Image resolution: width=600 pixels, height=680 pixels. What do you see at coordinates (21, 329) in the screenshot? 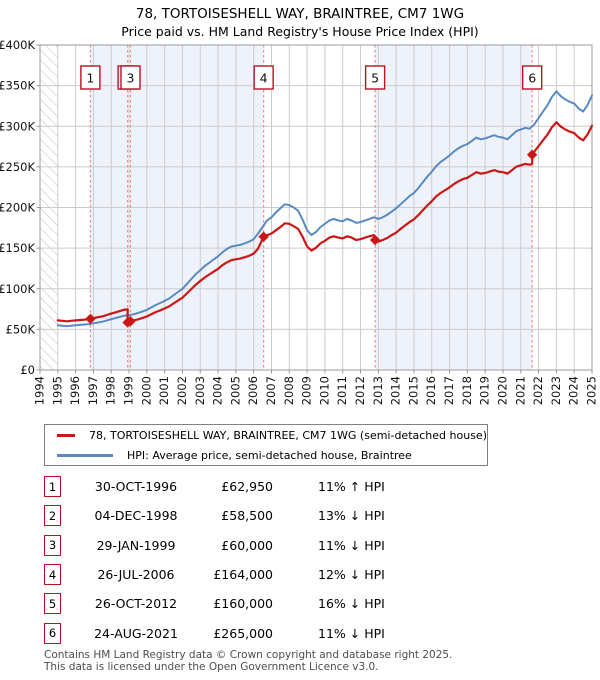
I see `svg-text: £50K` at bounding box center [21, 329].